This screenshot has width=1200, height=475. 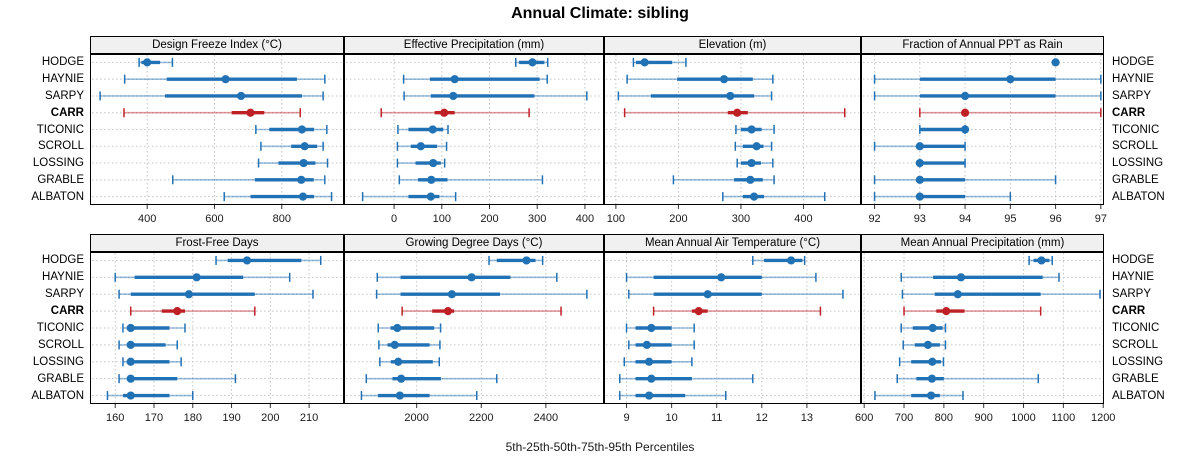 I want to click on station-label-right-grable: GRABLE, so click(x=1135, y=179).